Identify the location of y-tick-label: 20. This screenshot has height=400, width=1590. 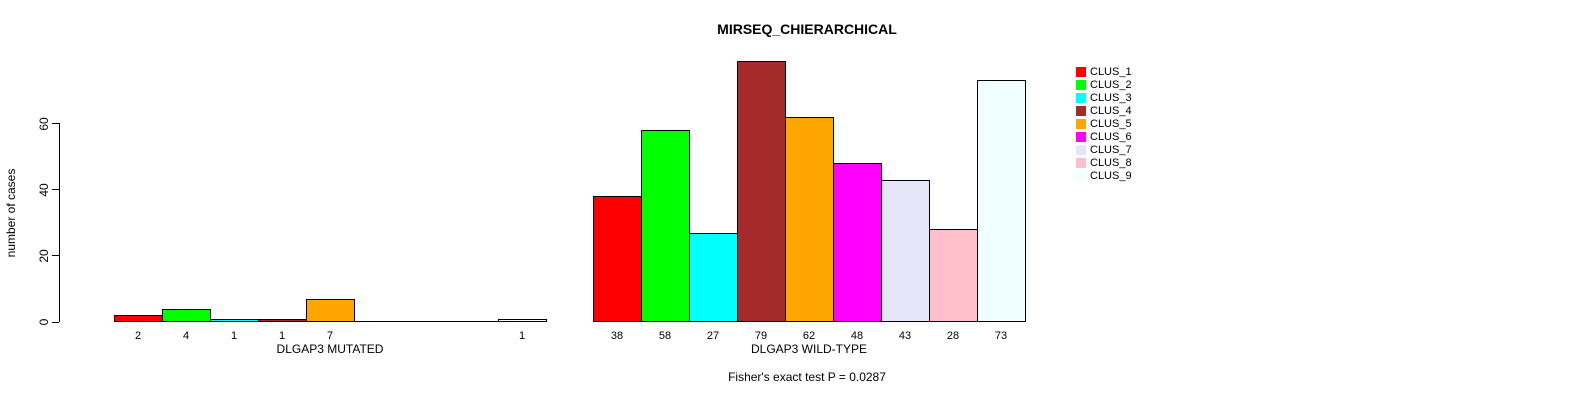
(44, 256).